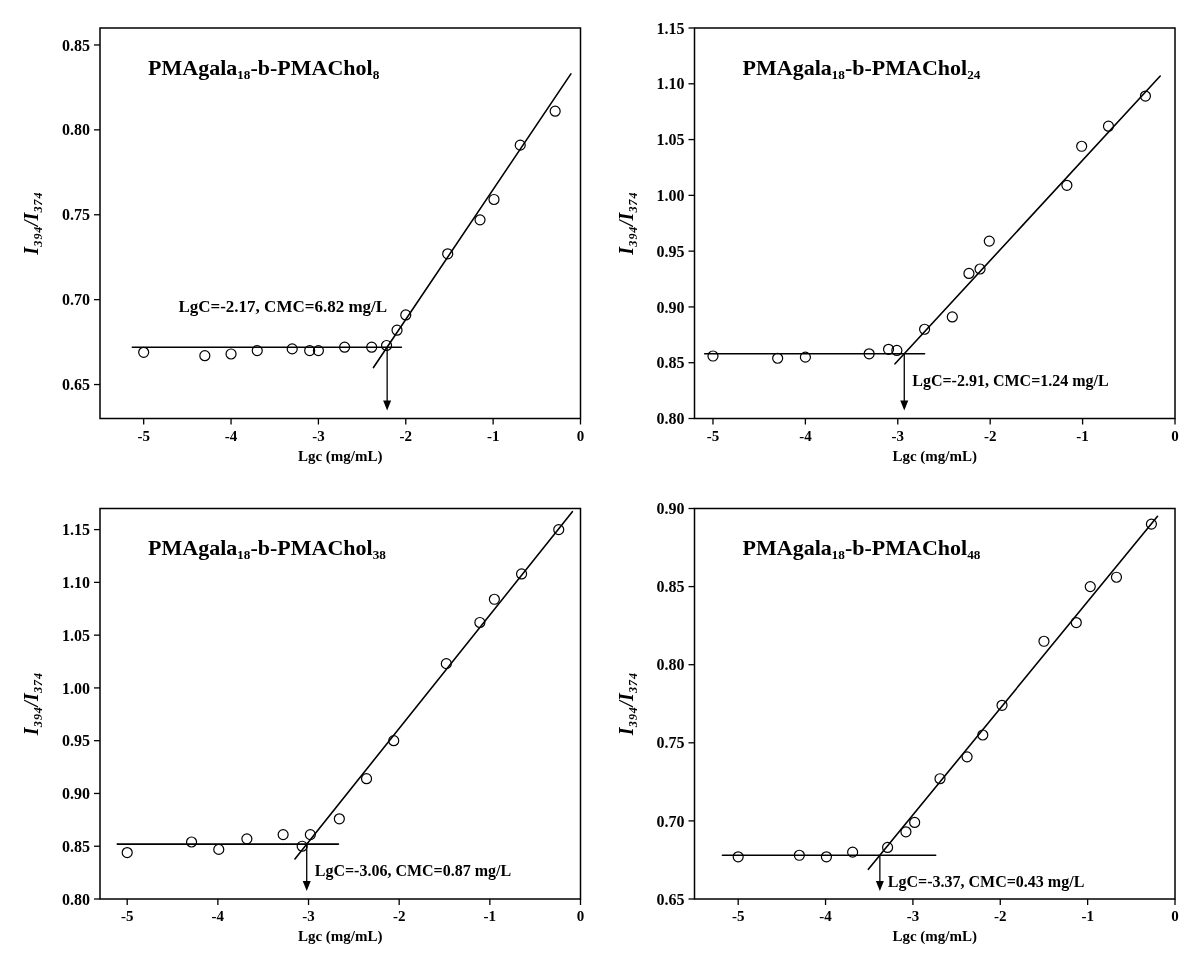 This screenshot has height=961, width=1189. What do you see at coordinates (861, 67) in the screenshot?
I see `text: PMAgala₁₈-b-PMAChol₂₄` at bounding box center [861, 67].